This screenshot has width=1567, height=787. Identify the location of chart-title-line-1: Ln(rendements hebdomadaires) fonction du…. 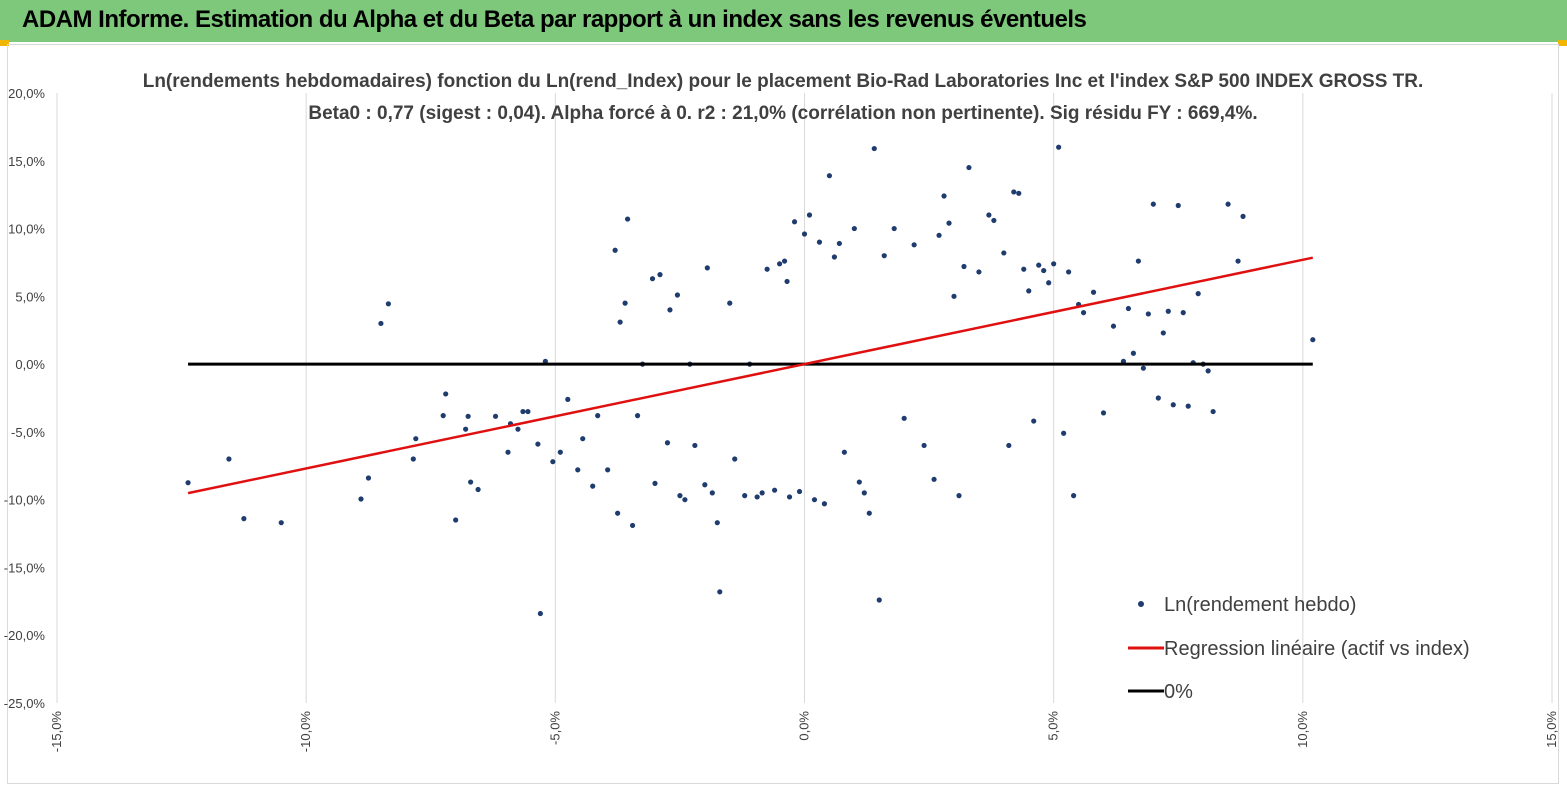
(783, 81).